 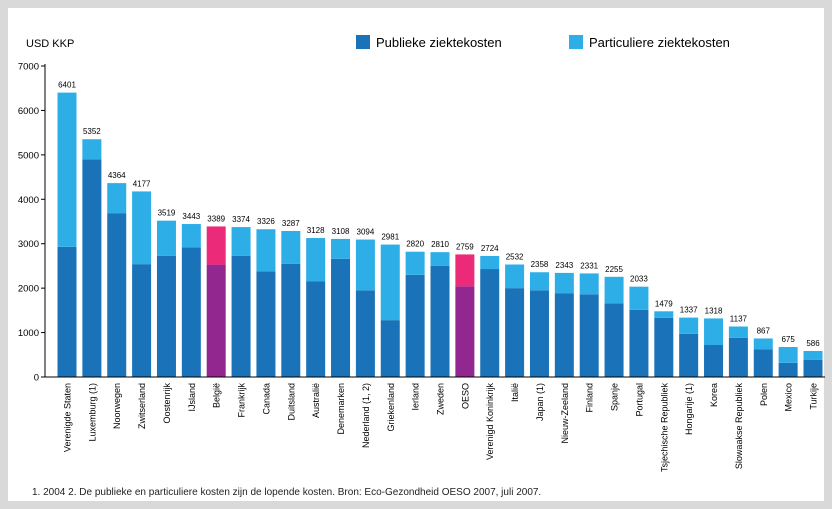 What do you see at coordinates (490, 422) in the screenshot?
I see `x-tick-label: Verenigd Koninkrijk` at bounding box center [490, 422].